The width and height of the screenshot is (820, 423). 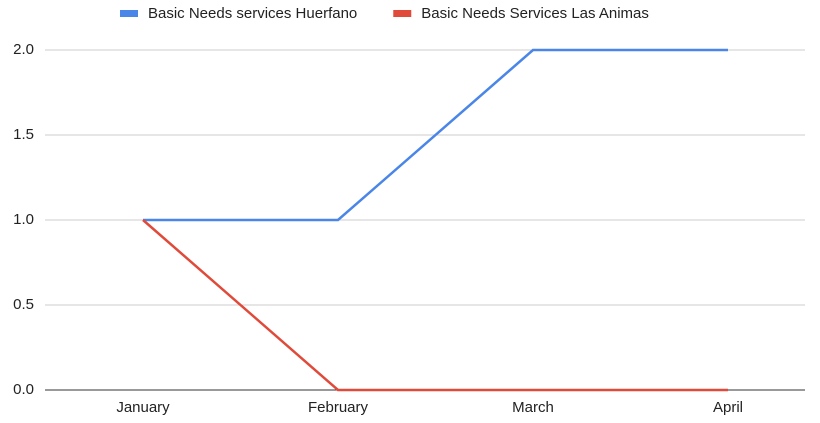 What do you see at coordinates (533, 407) in the screenshot?
I see `x-tick-label: March` at bounding box center [533, 407].